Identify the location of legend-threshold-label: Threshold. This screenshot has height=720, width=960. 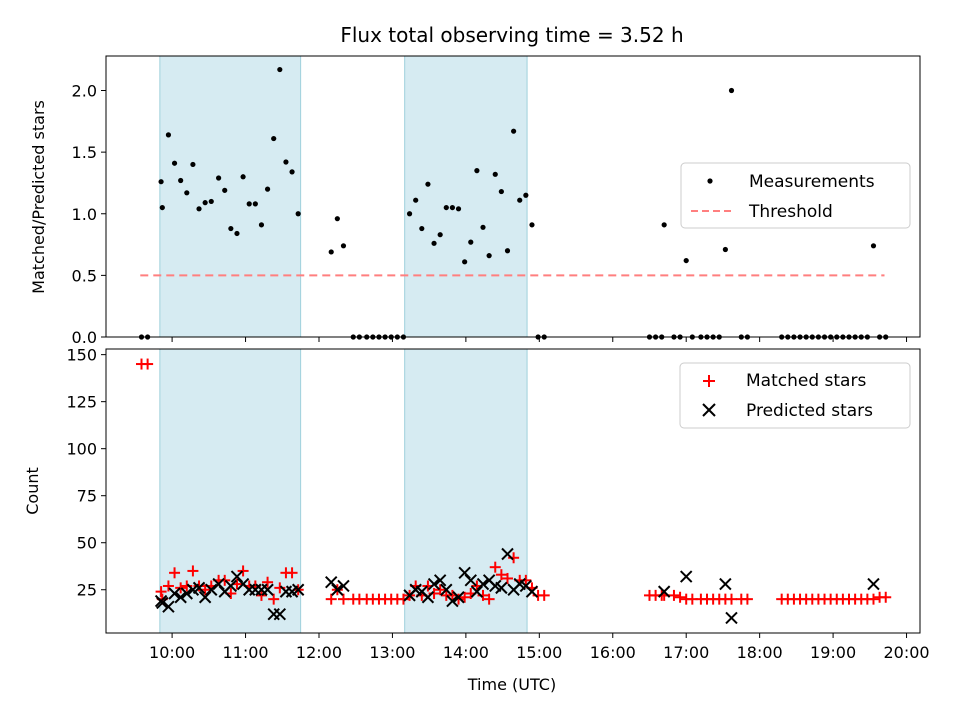
(790, 212).